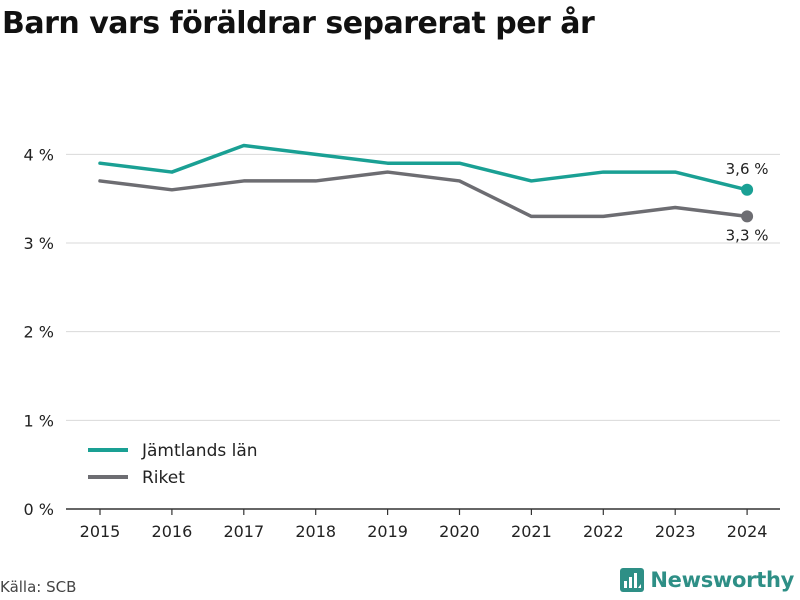  What do you see at coordinates (172, 531) in the screenshot?
I see `x-tick-label: 2016` at bounding box center [172, 531].